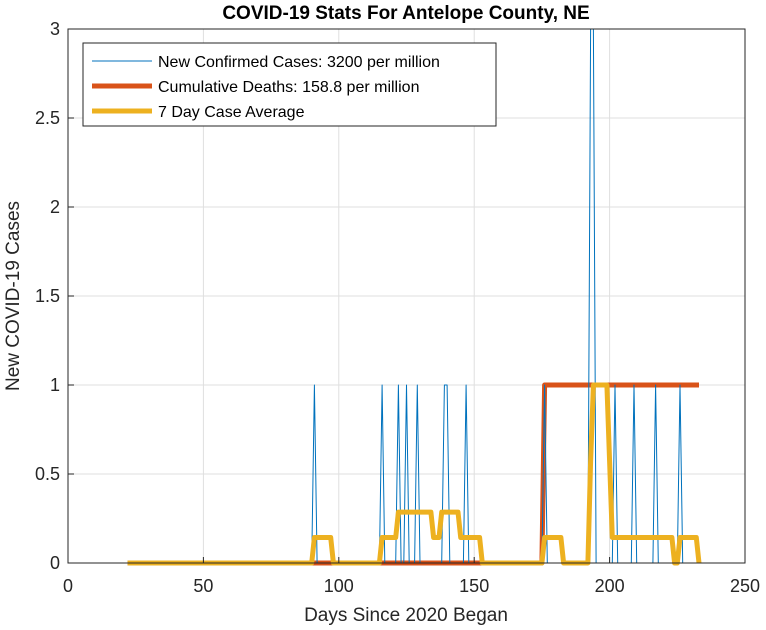 This screenshot has width=766, height=630. I want to click on x-axis-label: Days Since 2020 Began, so click(406, 615).